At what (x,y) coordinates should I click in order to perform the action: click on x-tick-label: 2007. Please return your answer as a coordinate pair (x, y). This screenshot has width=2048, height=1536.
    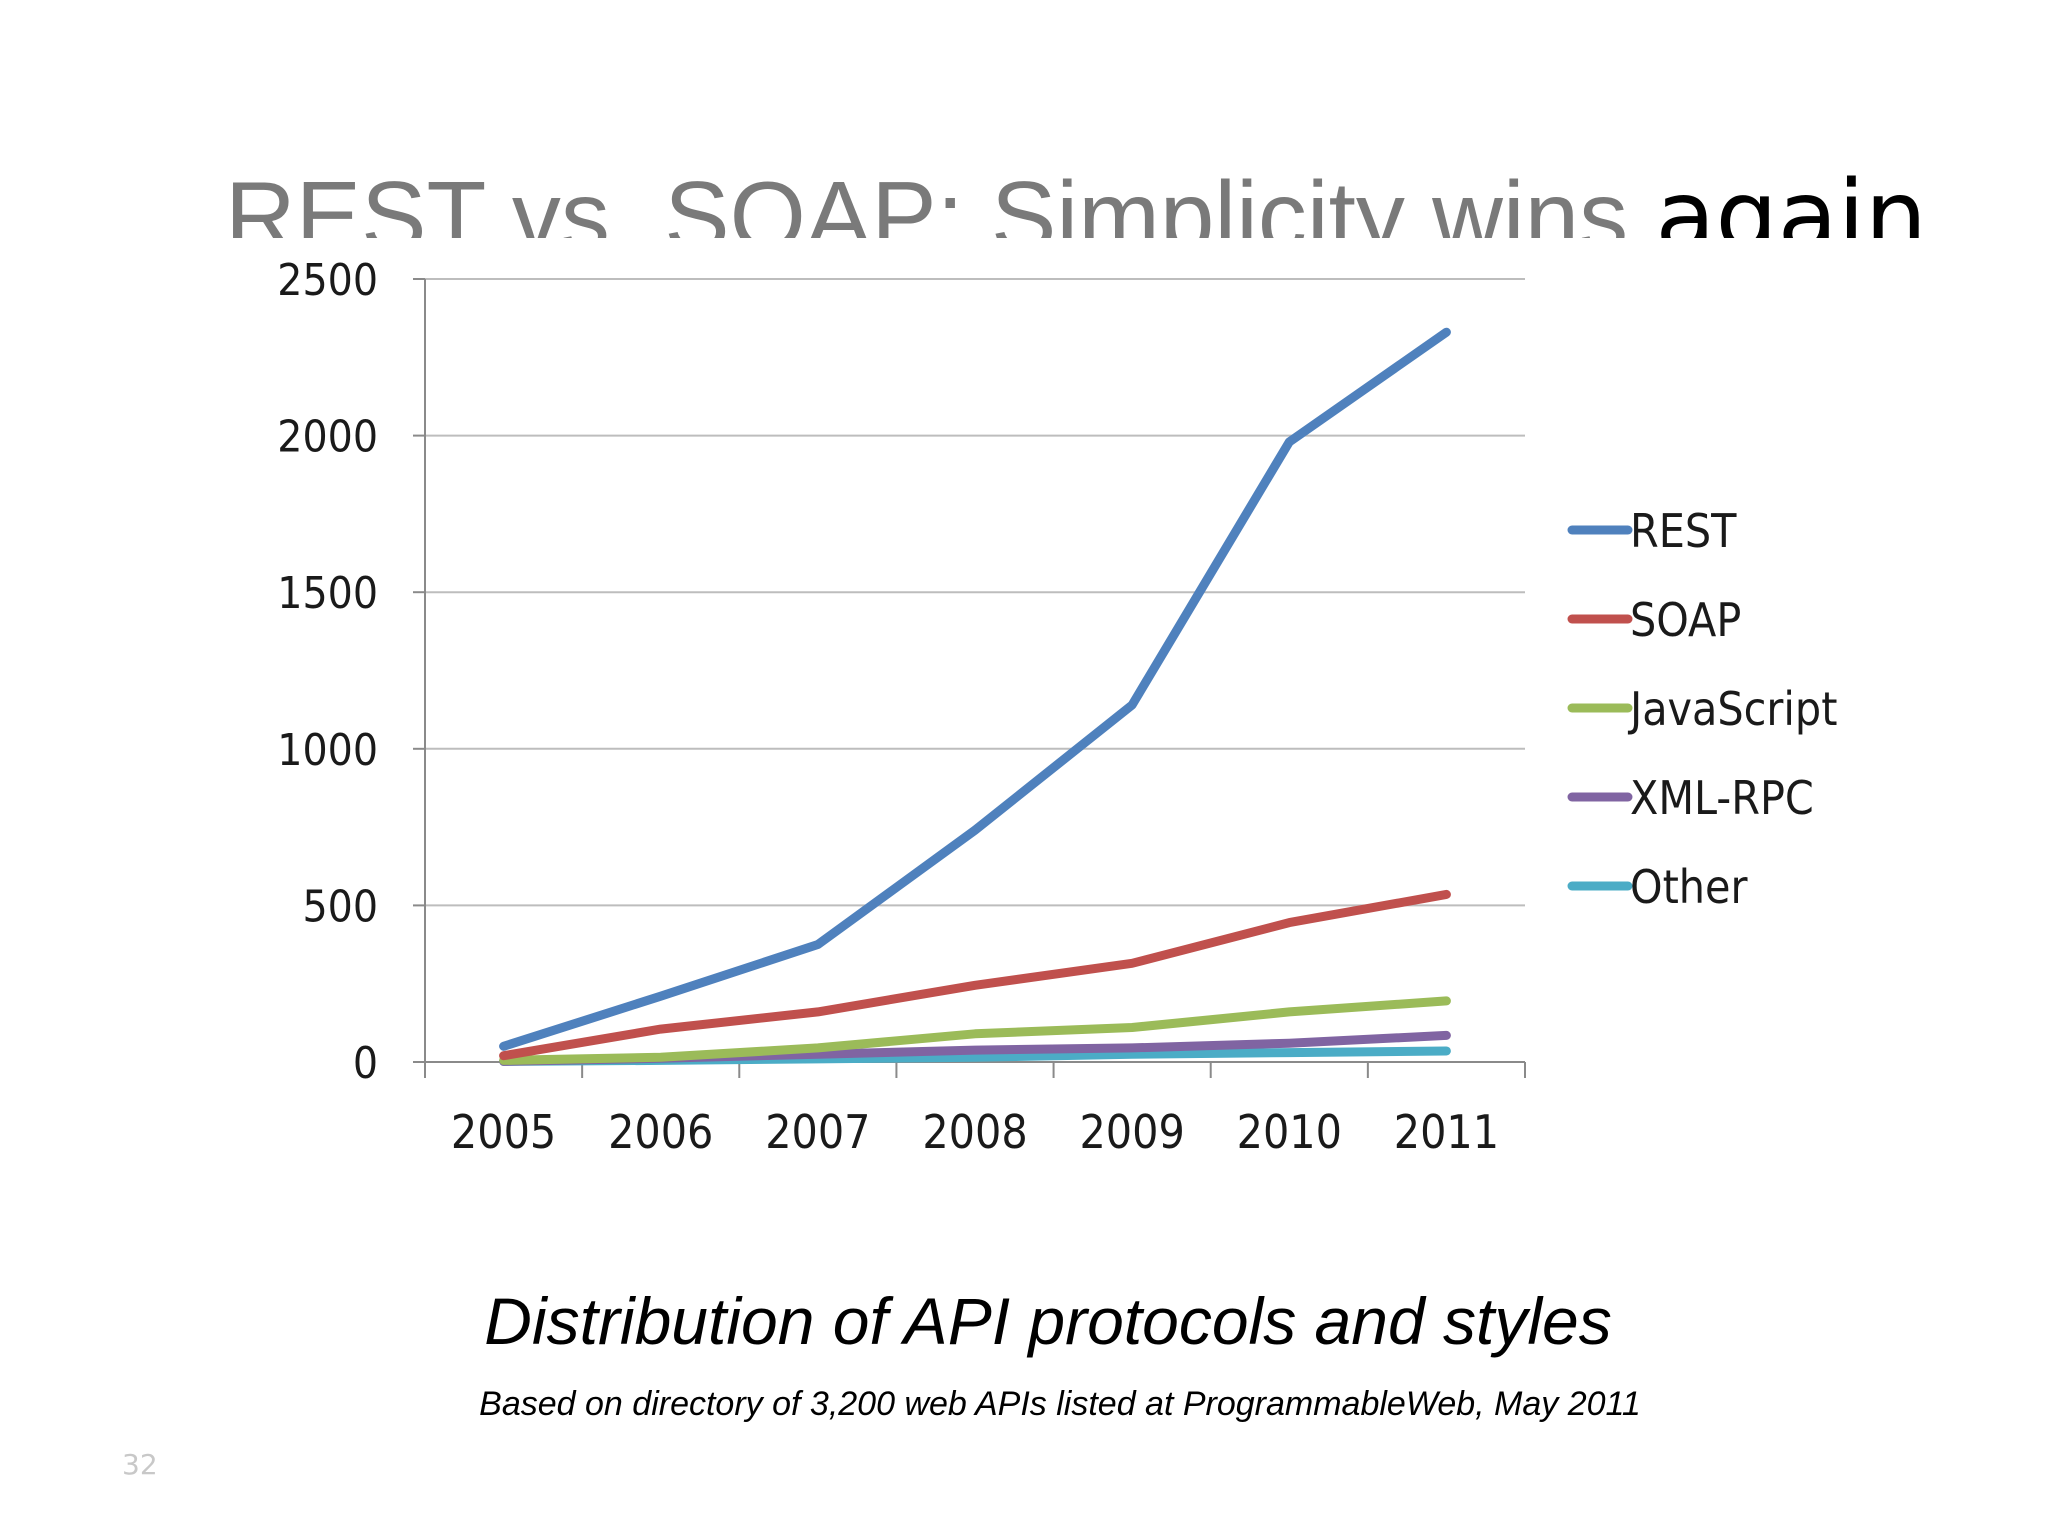
    Looking at the image, I should click on (817, 1132).